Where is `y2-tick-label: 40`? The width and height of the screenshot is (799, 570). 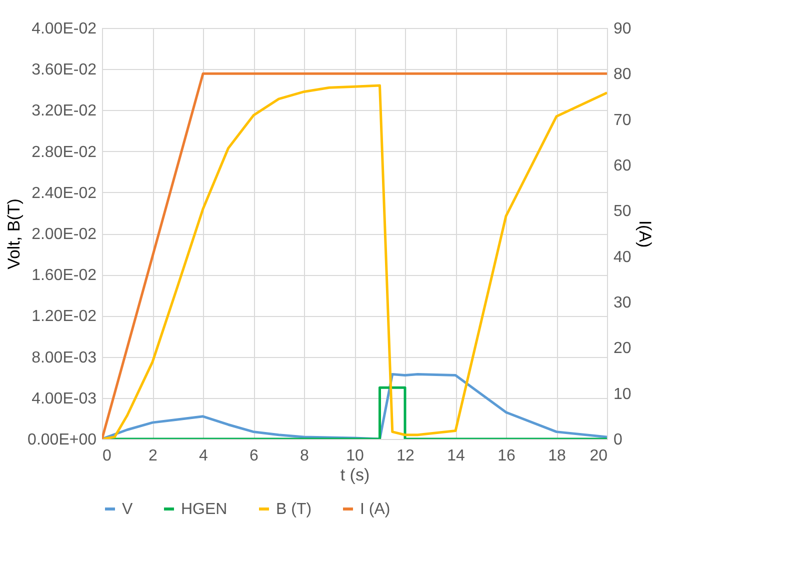
y2-tick-label: 40 is located at coordinates (623, 257).